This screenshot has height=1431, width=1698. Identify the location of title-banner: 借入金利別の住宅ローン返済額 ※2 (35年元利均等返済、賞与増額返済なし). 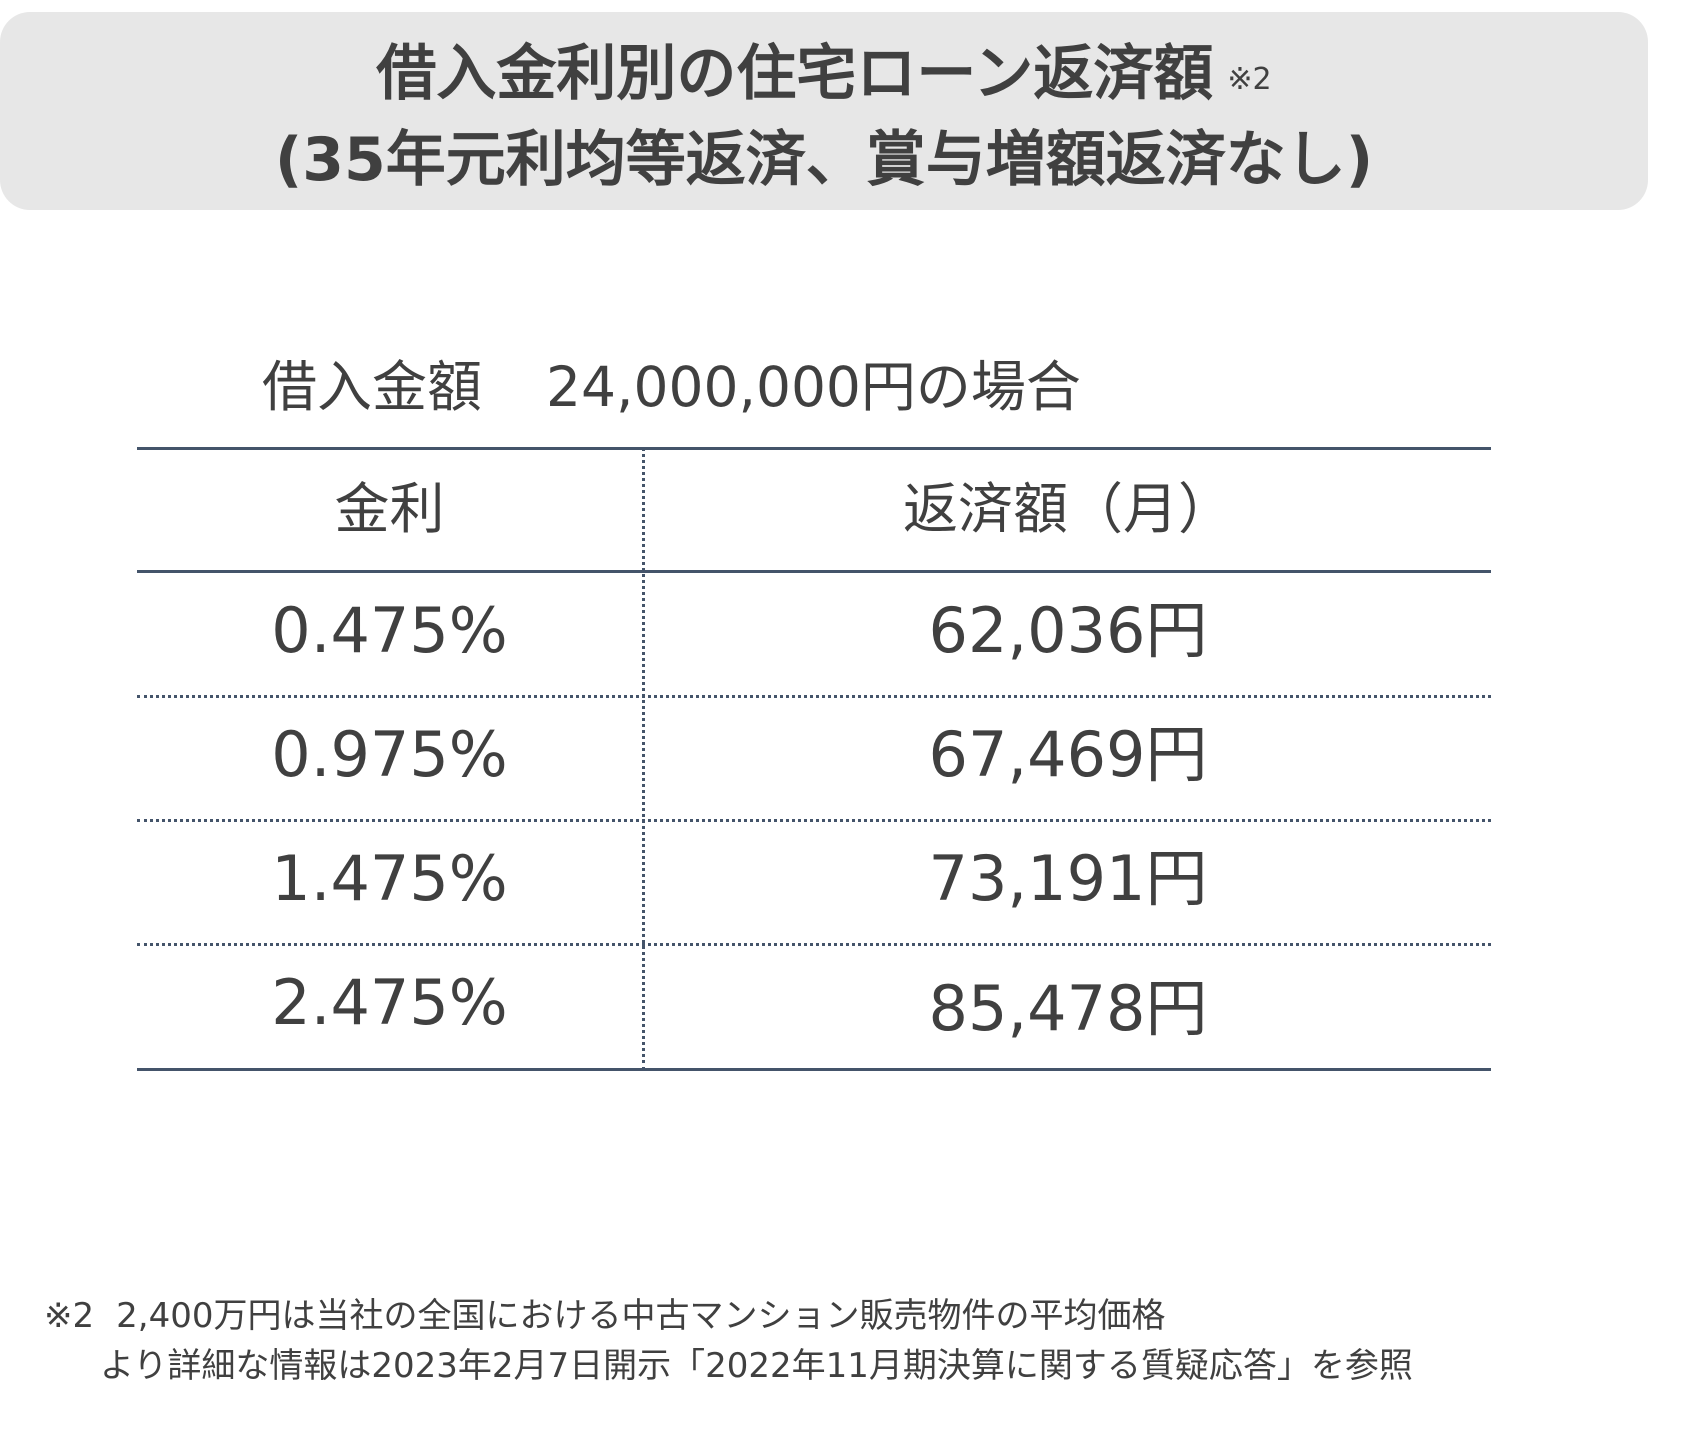
(824, 111).